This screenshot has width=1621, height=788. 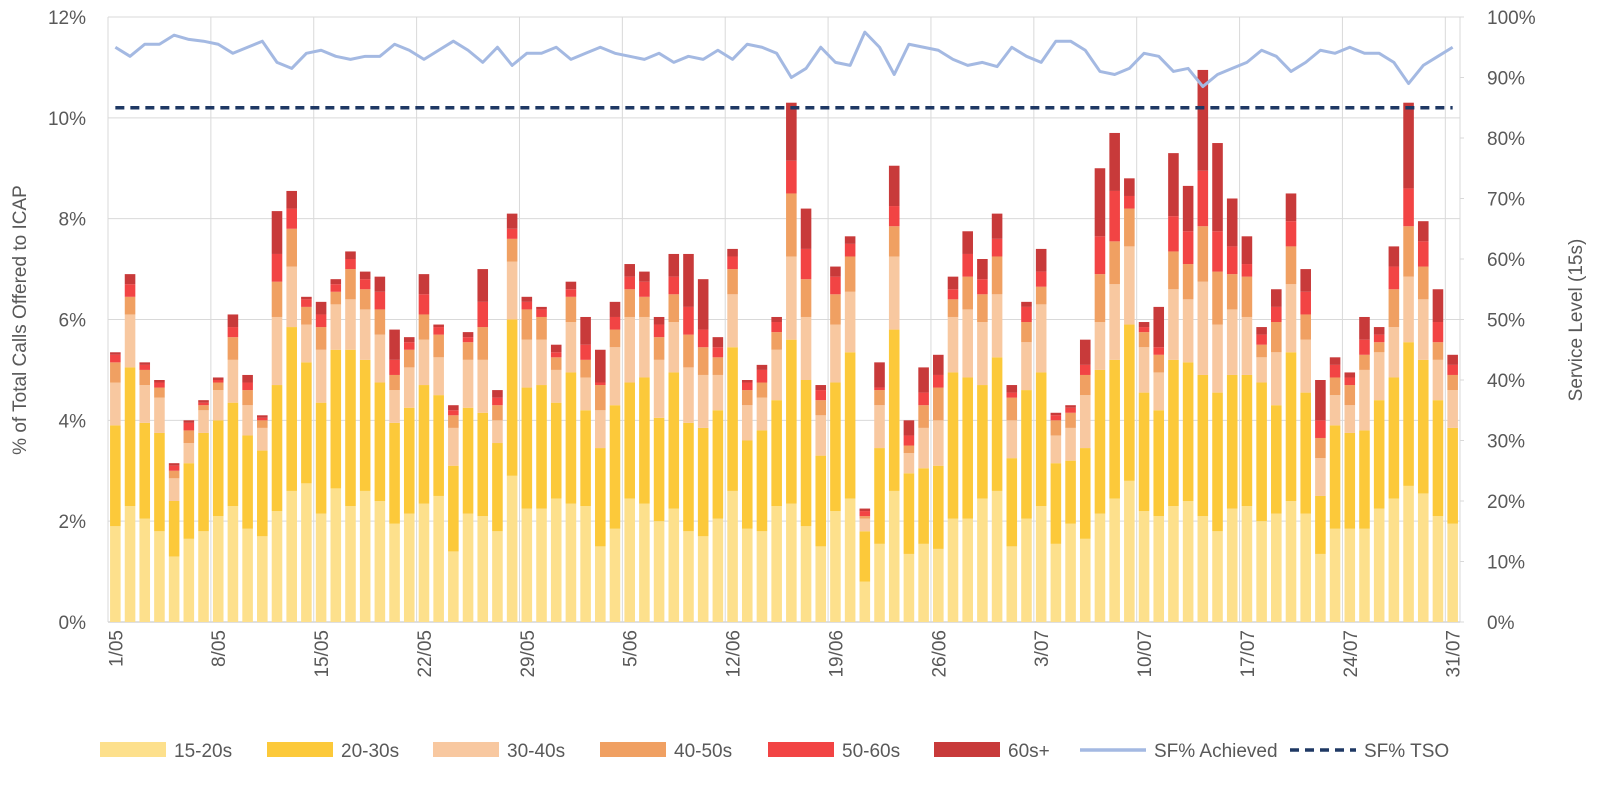 I want to click on line-series, so click(x=784, y=59).